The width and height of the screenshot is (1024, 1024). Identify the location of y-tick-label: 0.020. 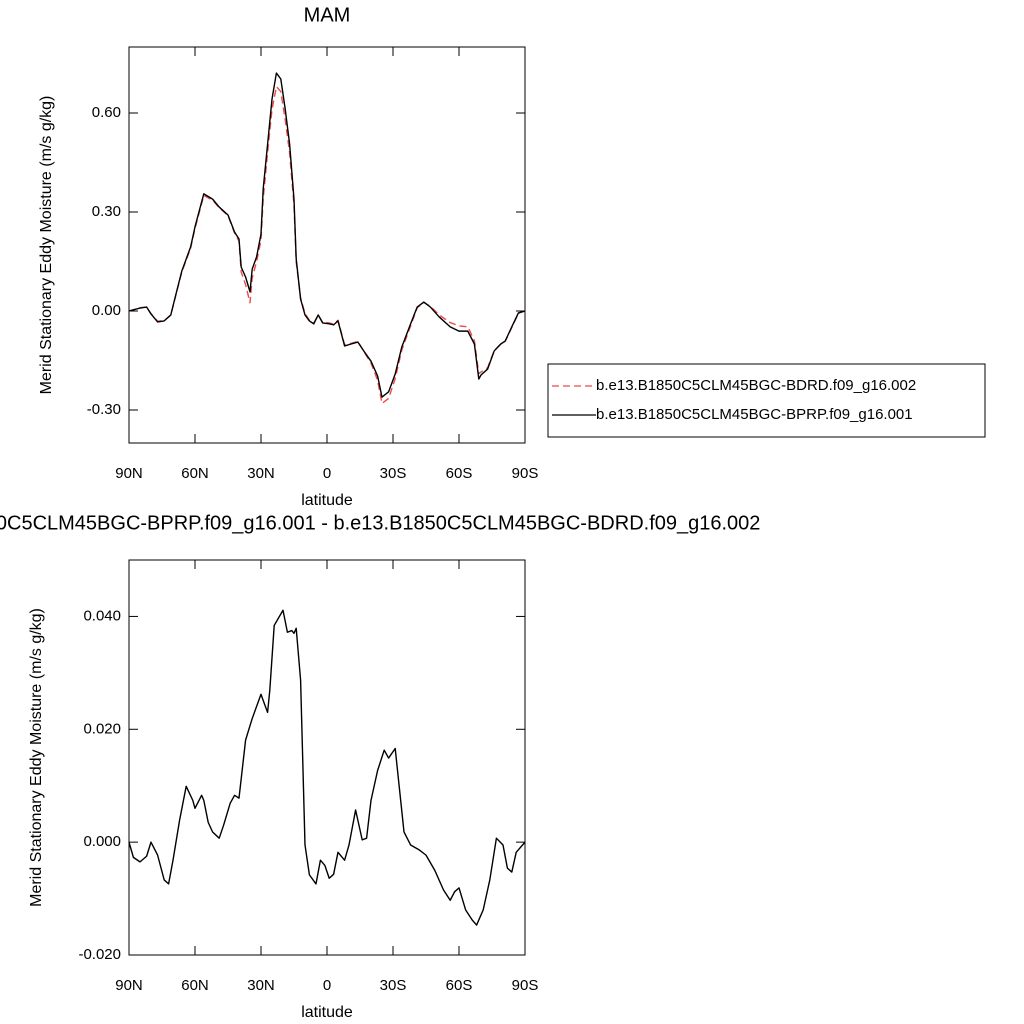
(102, 728).